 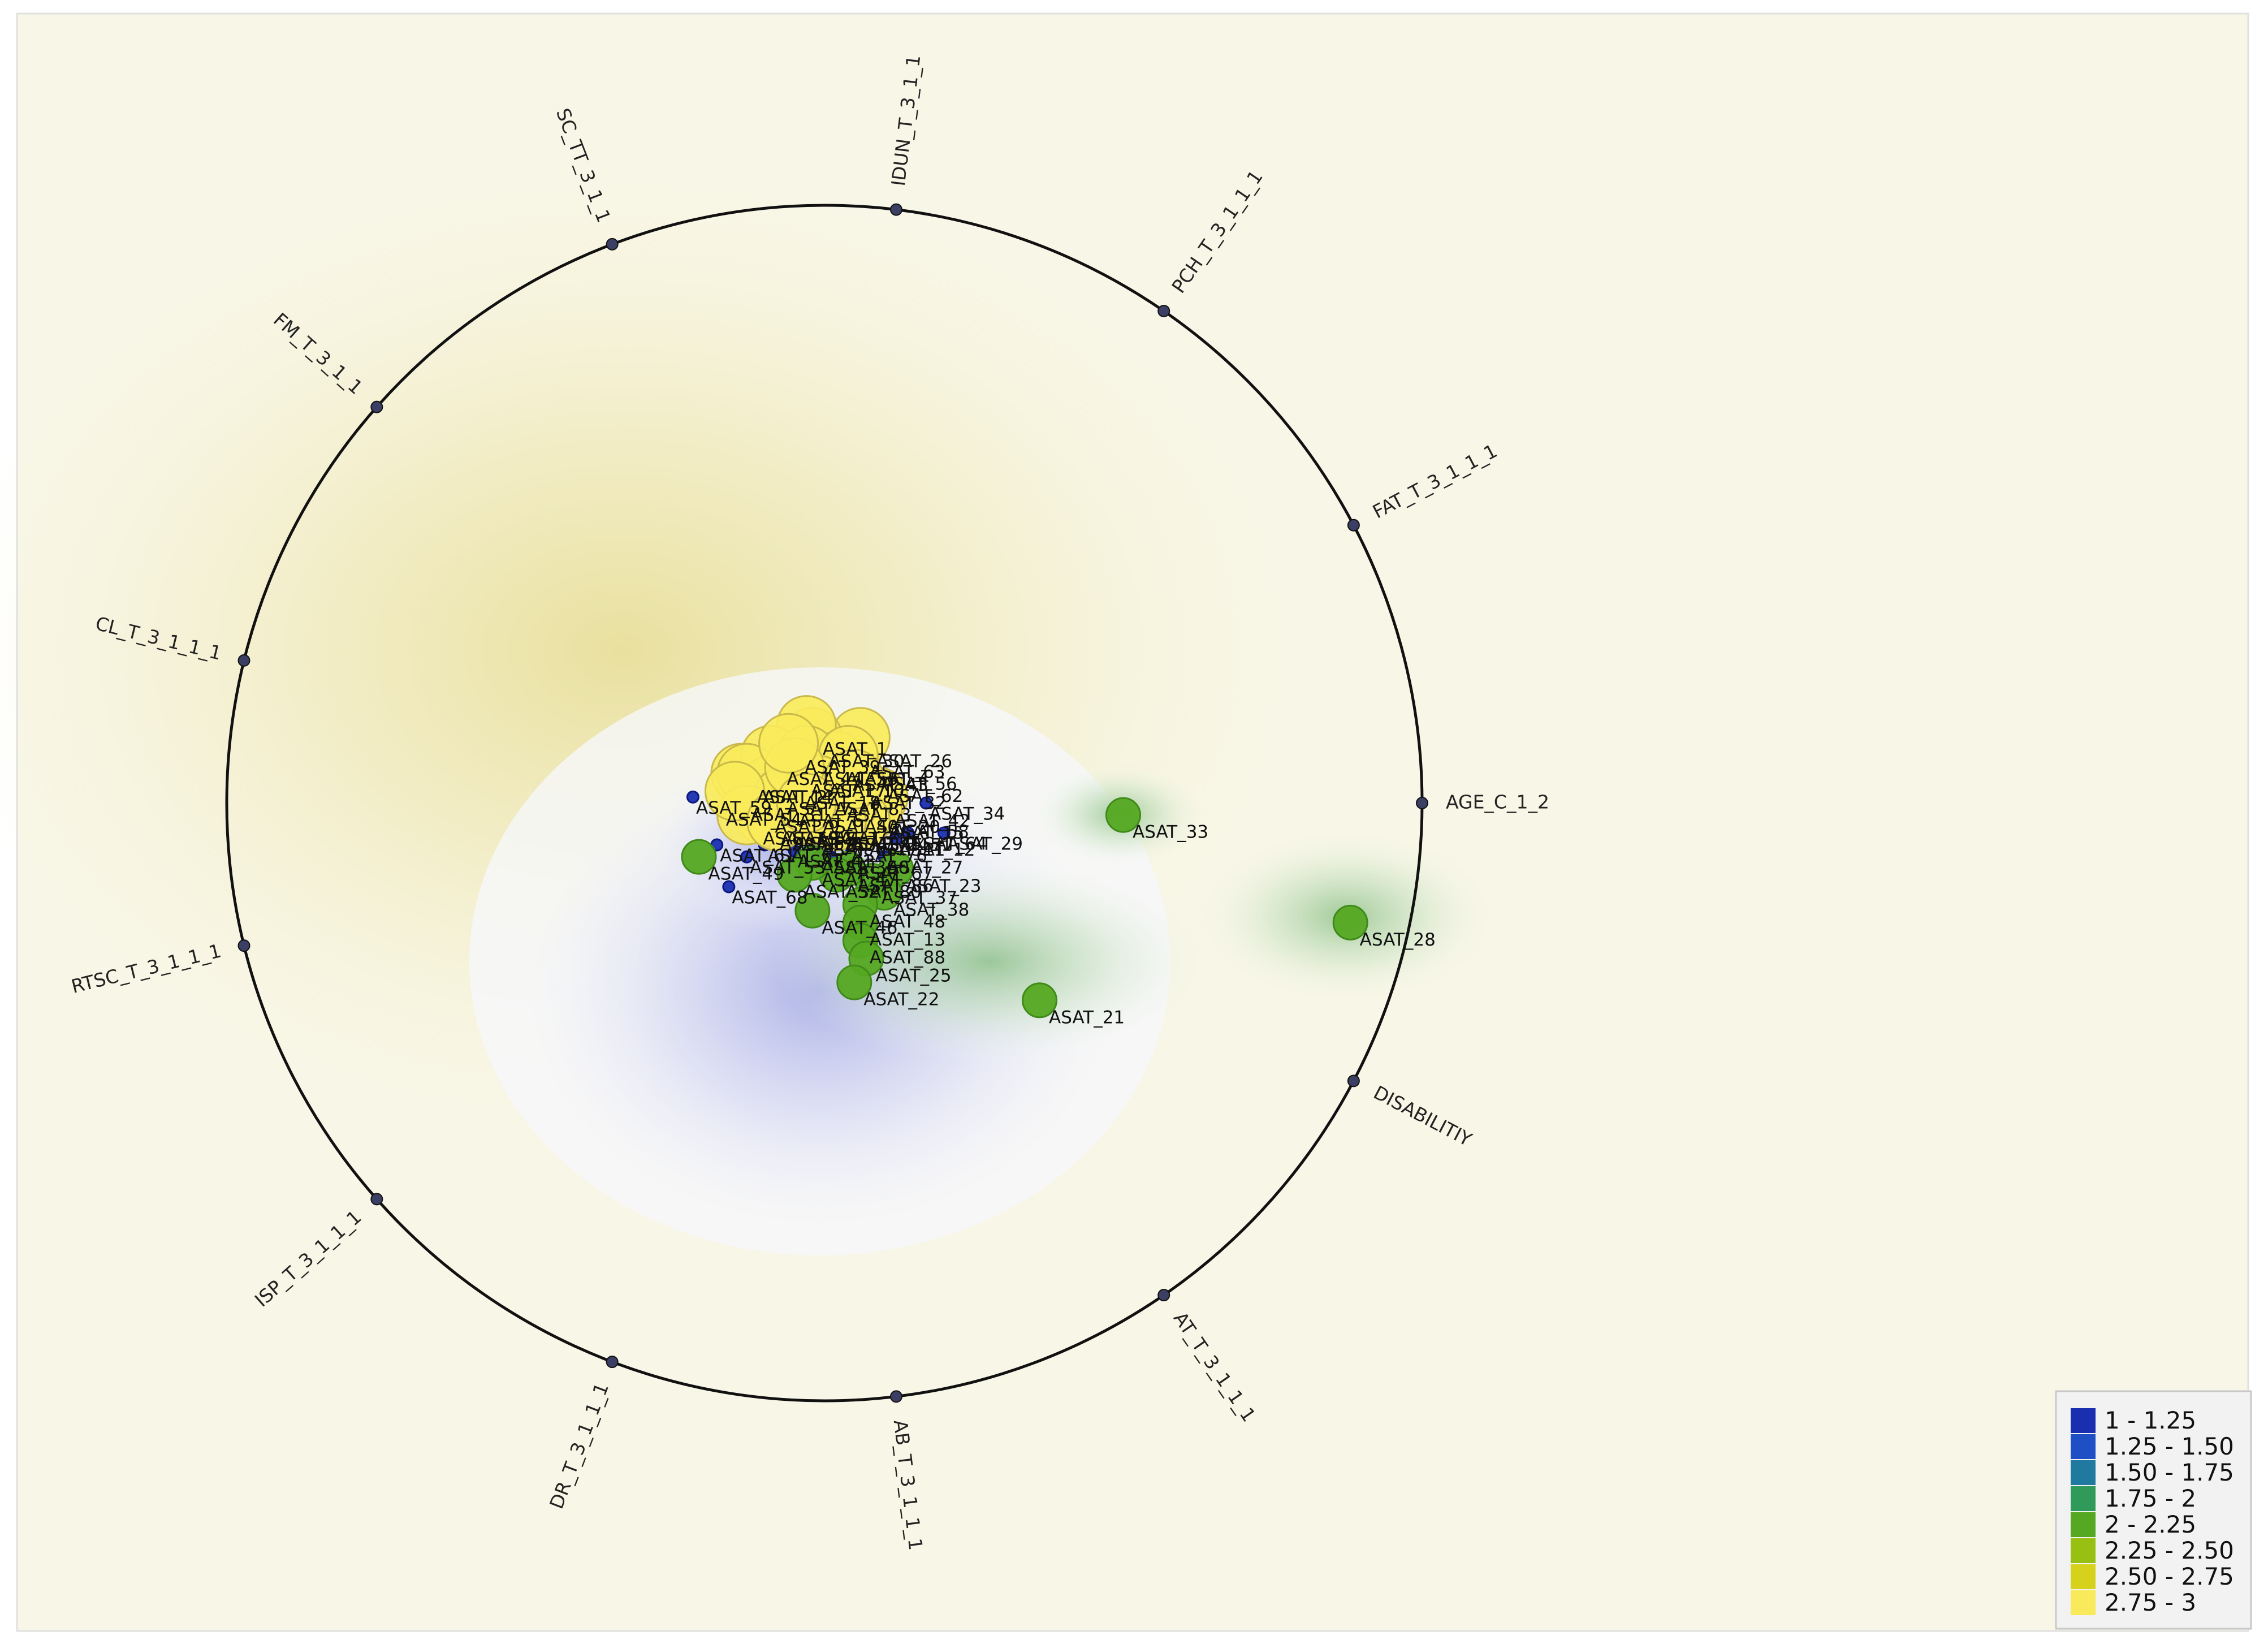 What do you see at coordinates (764, 820) in the screenshot?
I see `point-label: ASAT_54` at bounding box center [764, 820].